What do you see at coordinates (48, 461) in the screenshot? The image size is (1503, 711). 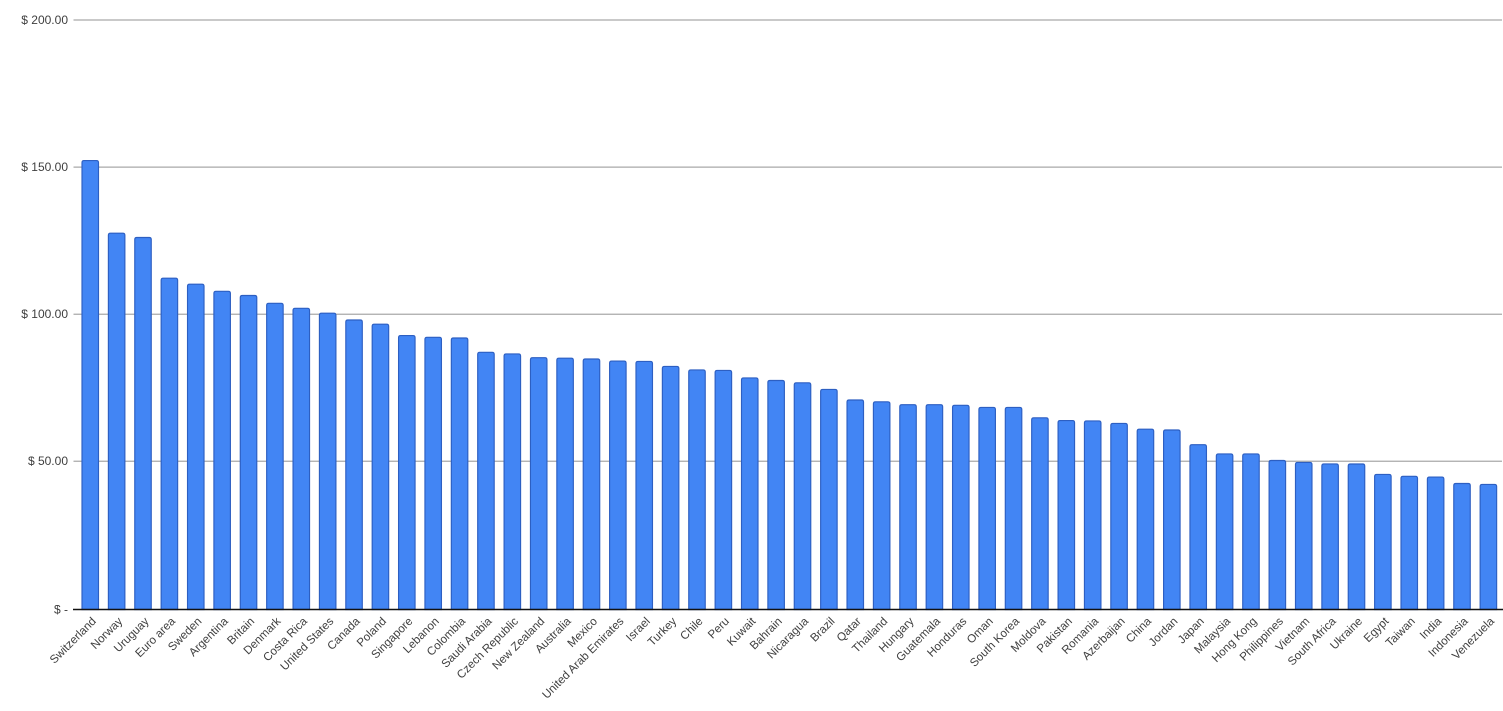 I see `svg-text: $ 50.00` at bounding box center [48, 461].